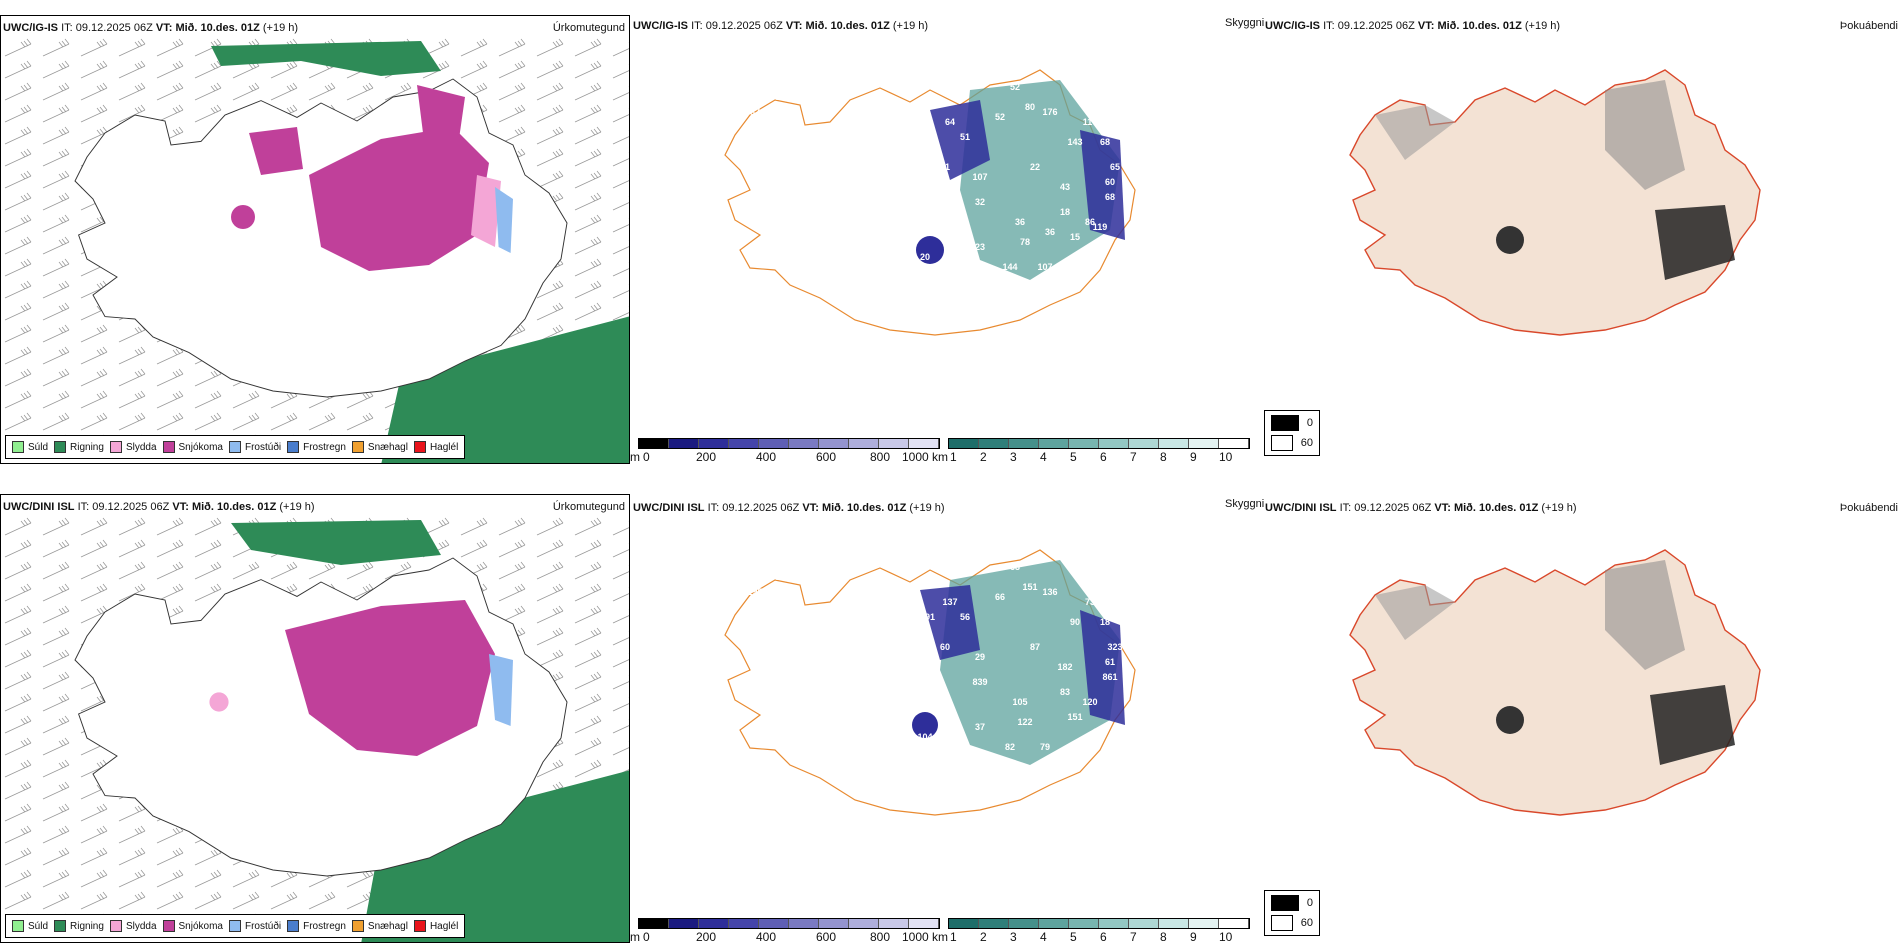 This screenshot has width=1900, height=950. I want to click on ceiling-label: 91, so click(930, 617).